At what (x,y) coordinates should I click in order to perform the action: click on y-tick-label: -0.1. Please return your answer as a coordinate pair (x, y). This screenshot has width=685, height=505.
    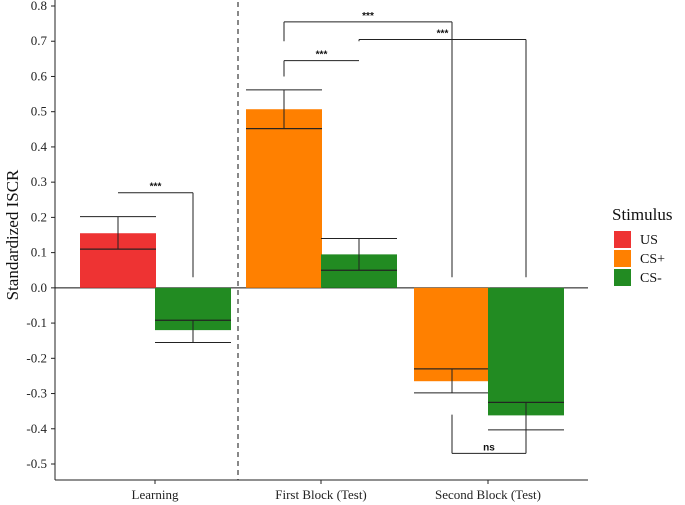
    Looking at the image, I should click on (36, 322).